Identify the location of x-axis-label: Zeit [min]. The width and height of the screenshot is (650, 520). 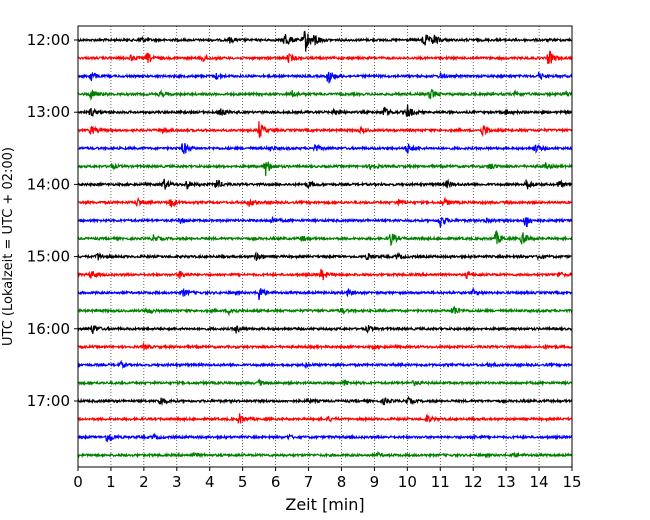
(324, 504).